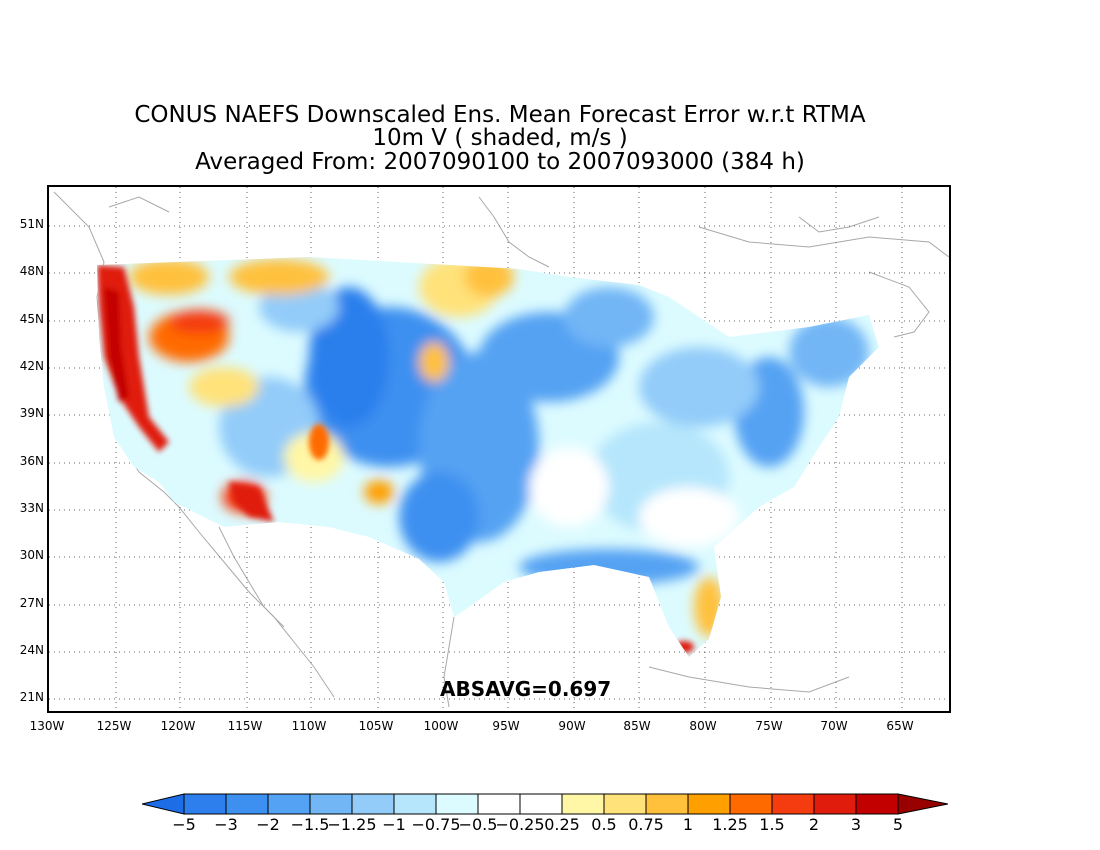 This screenshot has height=850, width=1100. What do you see at coordinates (31, 650) in the screenshot?
I see `lat-label: 24N` at bounding box center [31, 650].